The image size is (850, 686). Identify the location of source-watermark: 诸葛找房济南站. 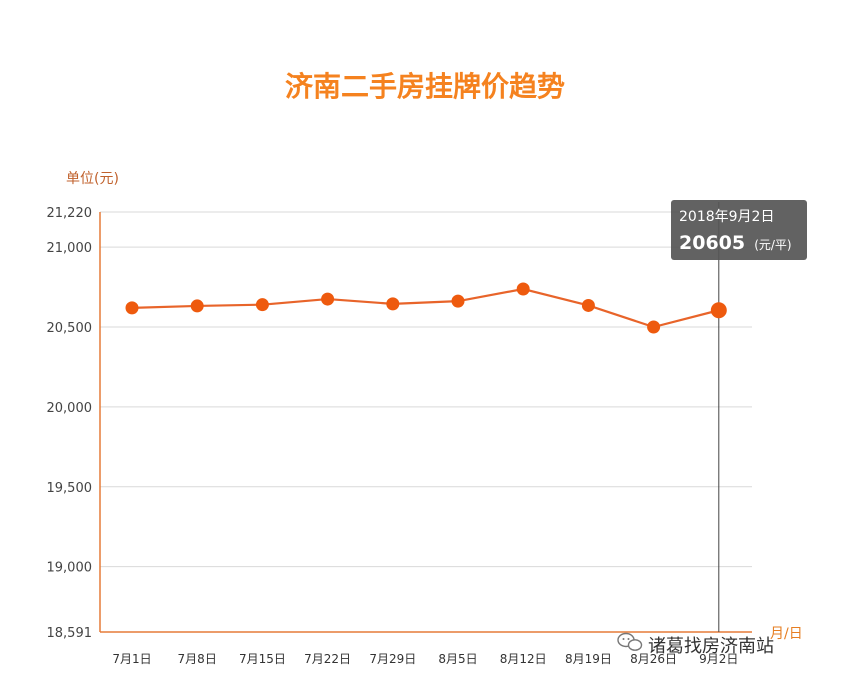
(695, 644).